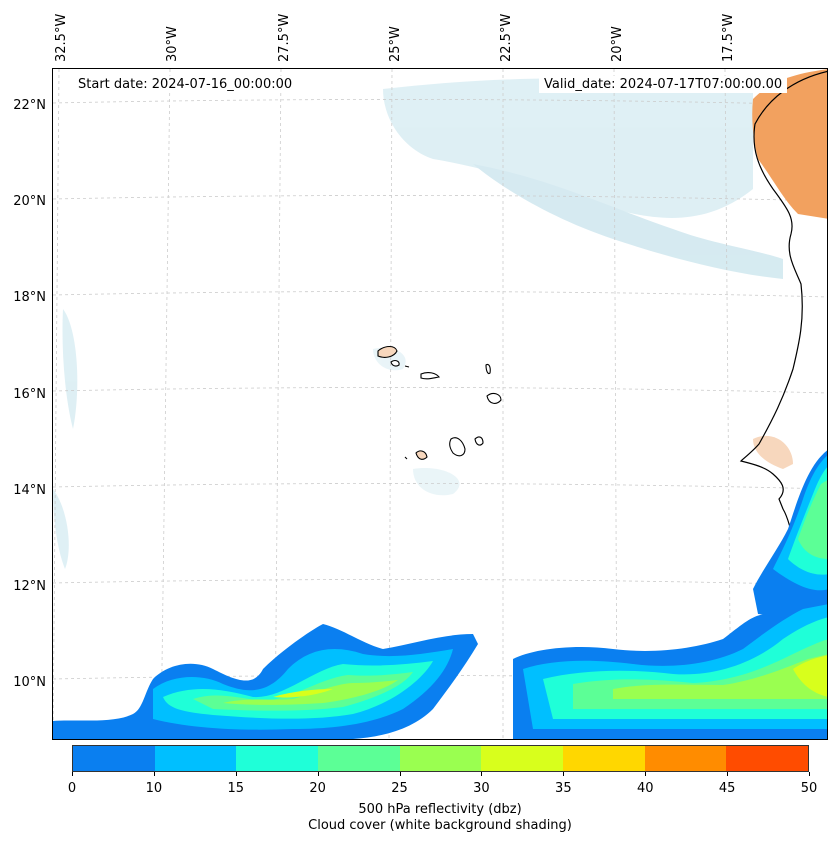 This screenshot has width=837, height=843. Describe the element at coordinates (317, 788) in the screenshot. I see `colorbar-tick-label: 20` at that location.